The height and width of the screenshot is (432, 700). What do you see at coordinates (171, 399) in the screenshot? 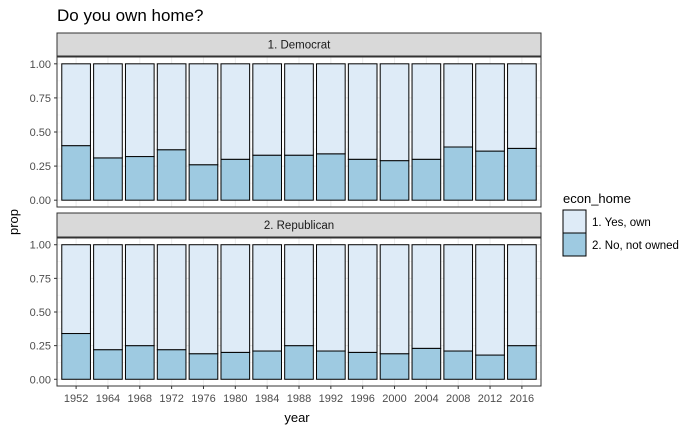
I see `x-tick-label: 1972` at bounding box center [171, 399].